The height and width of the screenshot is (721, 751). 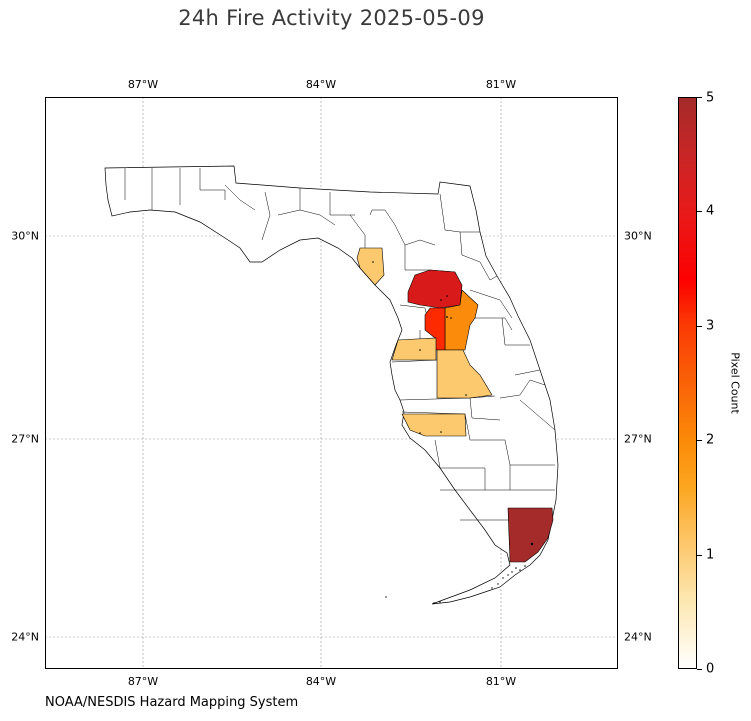 I want to click on county-marion, so click(x=435, y=289).